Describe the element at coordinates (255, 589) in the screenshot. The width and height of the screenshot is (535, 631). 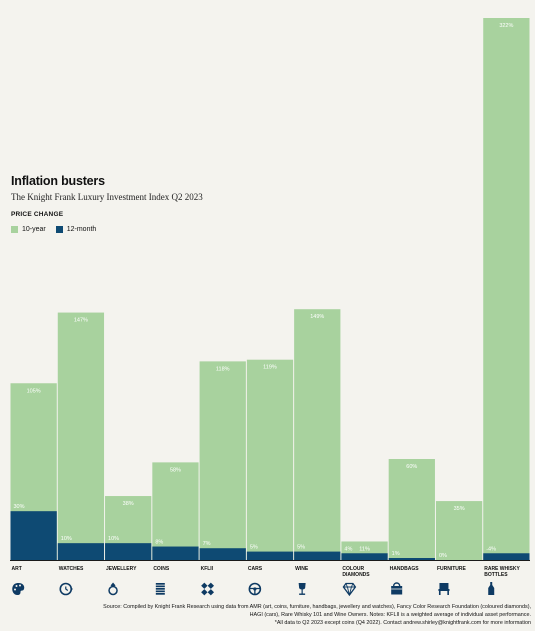
I see `steering-wheel-icon` at that location.